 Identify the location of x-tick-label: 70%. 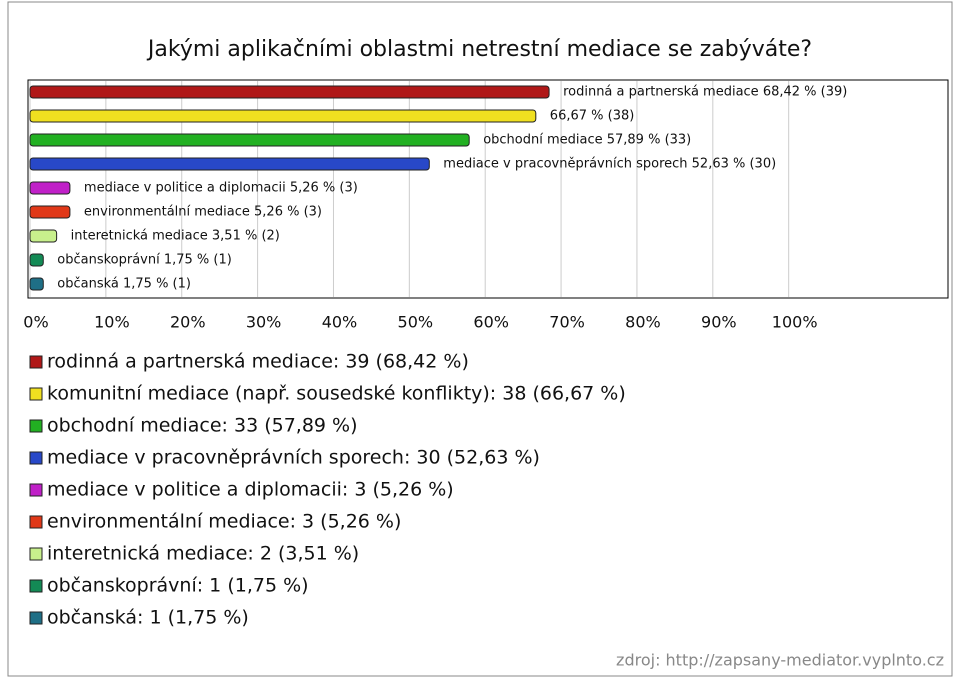
(567, 322).